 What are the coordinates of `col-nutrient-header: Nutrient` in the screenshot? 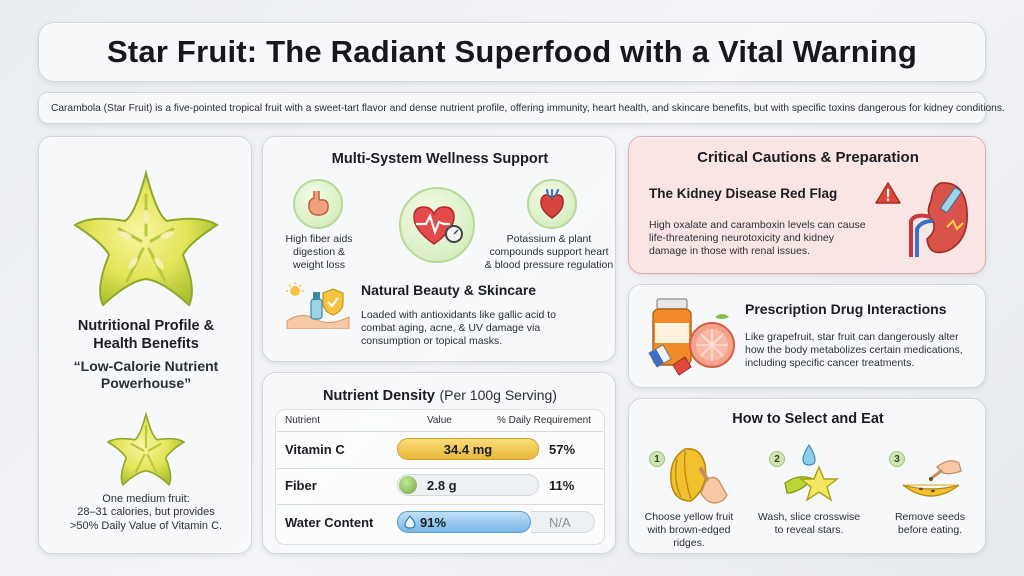 It's located at (303, 420).